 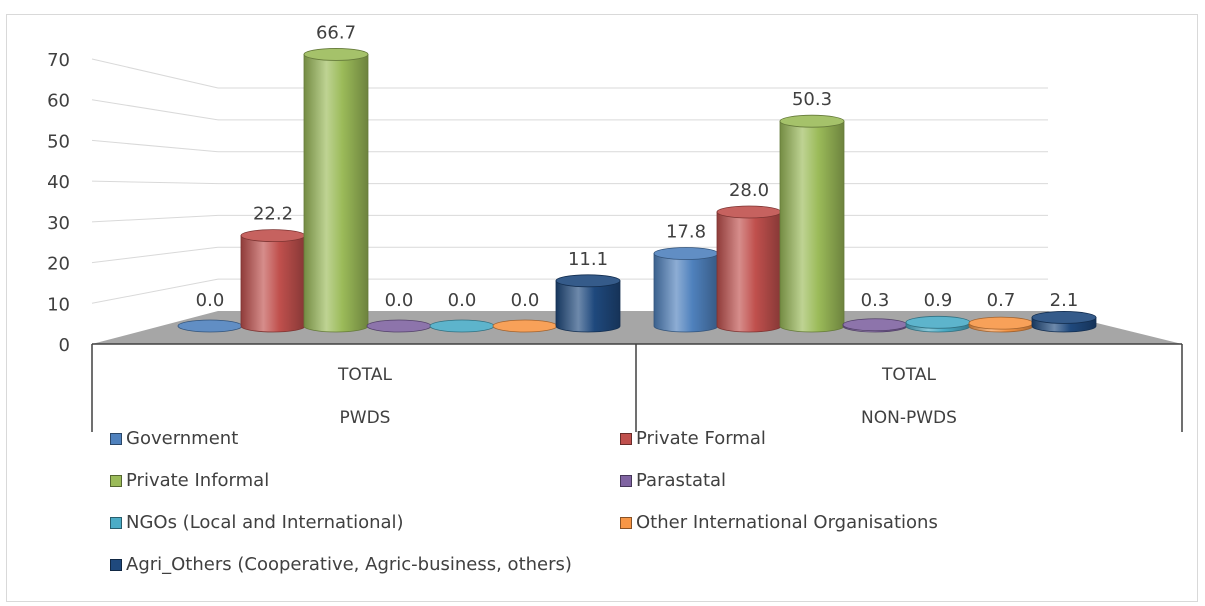 I want to click on x-group-label: PWDS, so click(x=365, y=418).